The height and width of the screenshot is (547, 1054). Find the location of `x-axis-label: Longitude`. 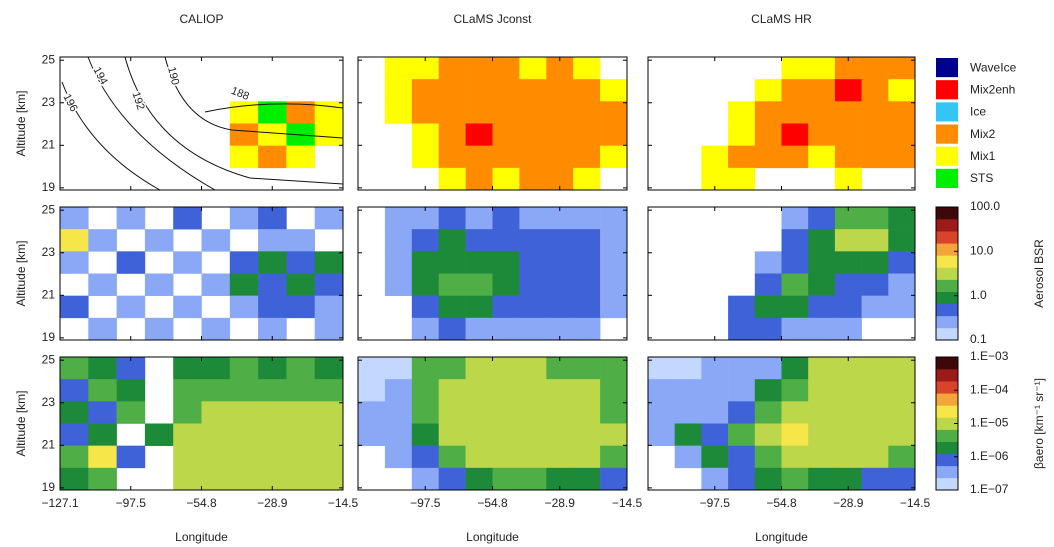

x-axis-label: Longitude is located at coordinates (781, 537).